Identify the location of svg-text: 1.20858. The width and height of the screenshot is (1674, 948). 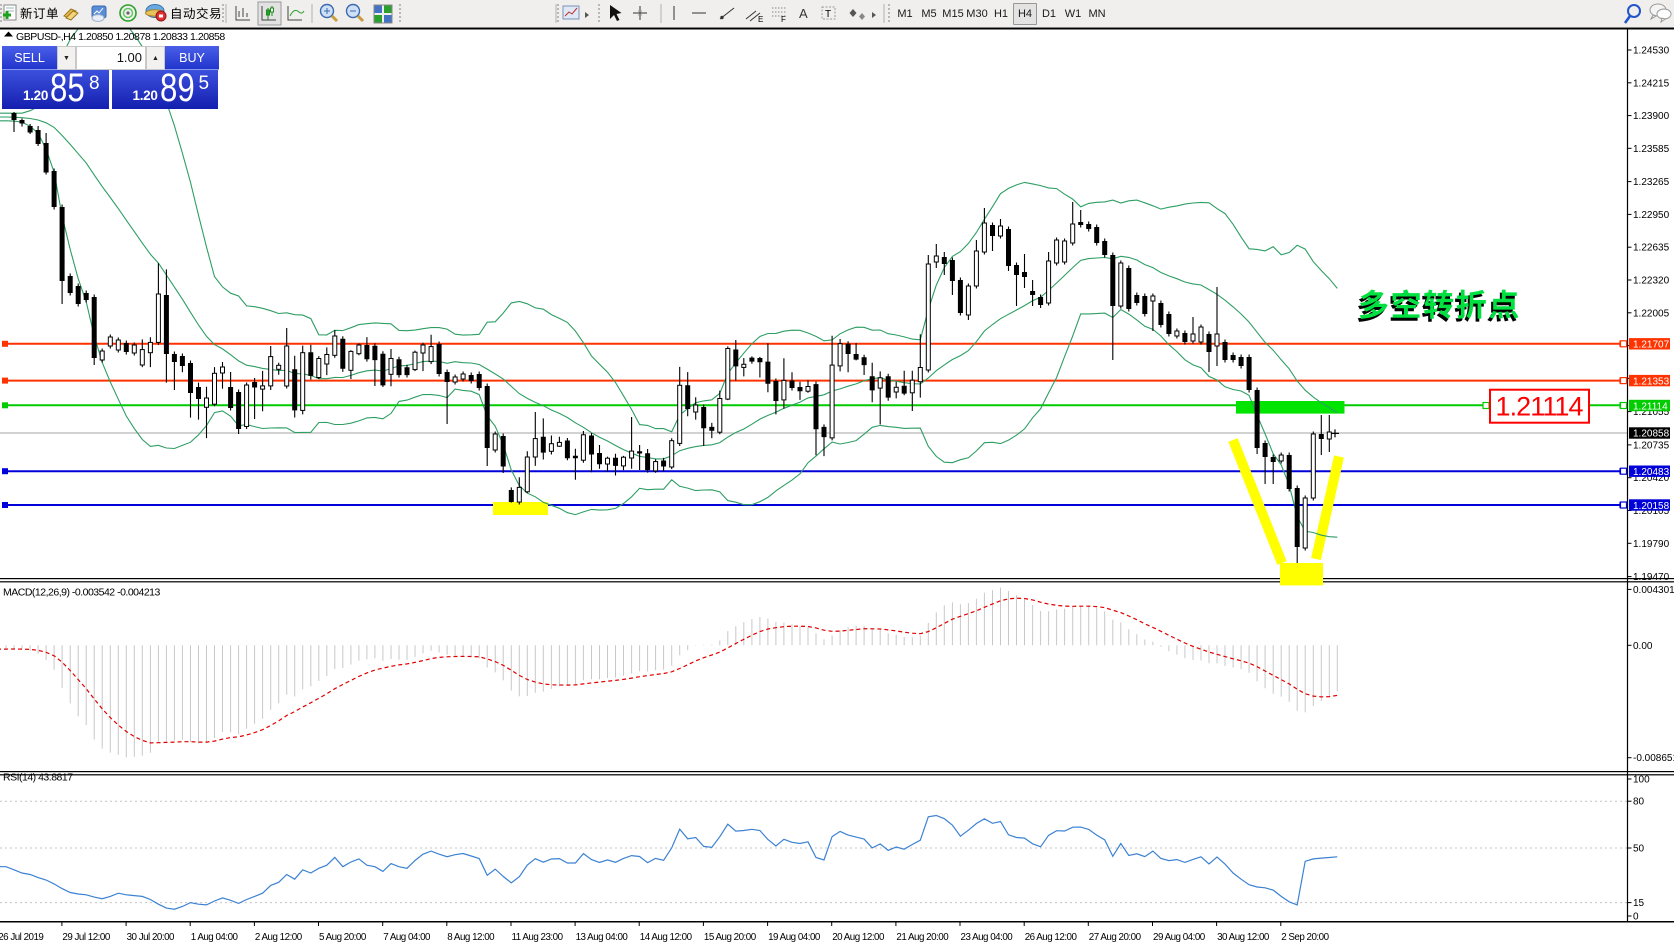
(1651, 434).